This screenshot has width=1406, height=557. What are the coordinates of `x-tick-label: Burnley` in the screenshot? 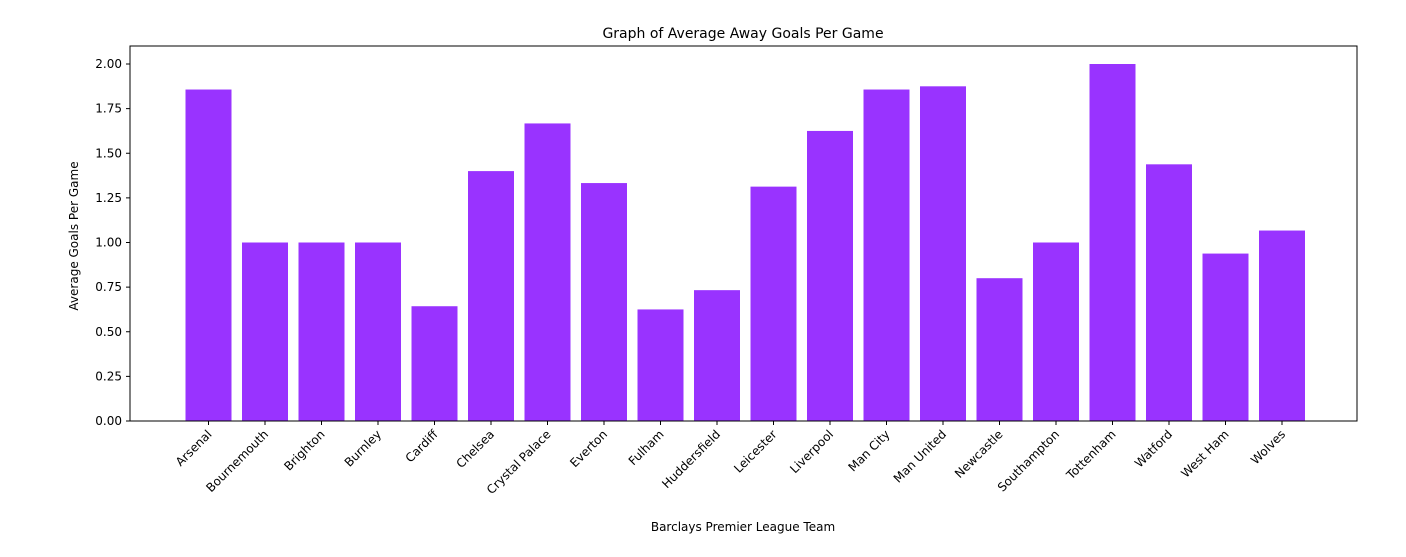 It's located at (363, 448).